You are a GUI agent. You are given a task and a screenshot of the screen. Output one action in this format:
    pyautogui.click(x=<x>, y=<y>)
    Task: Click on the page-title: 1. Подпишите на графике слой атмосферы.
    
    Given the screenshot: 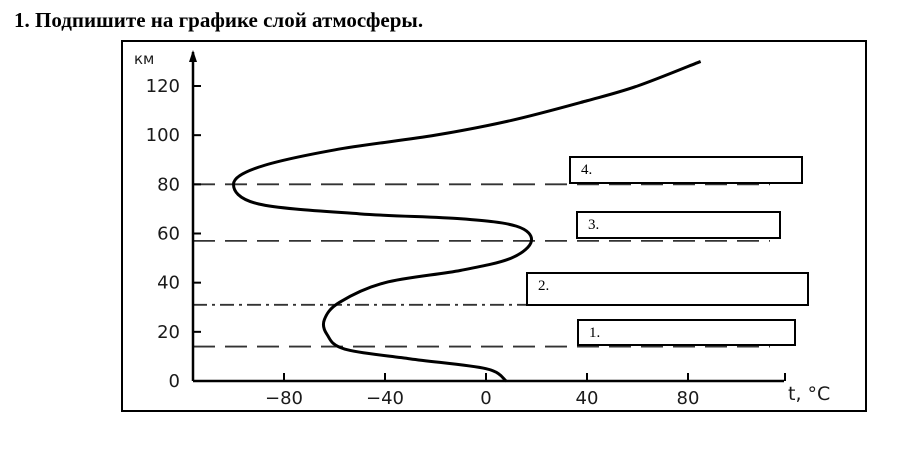 What is the action you would take?
    pyautogui.click(x=219, y=20)
    